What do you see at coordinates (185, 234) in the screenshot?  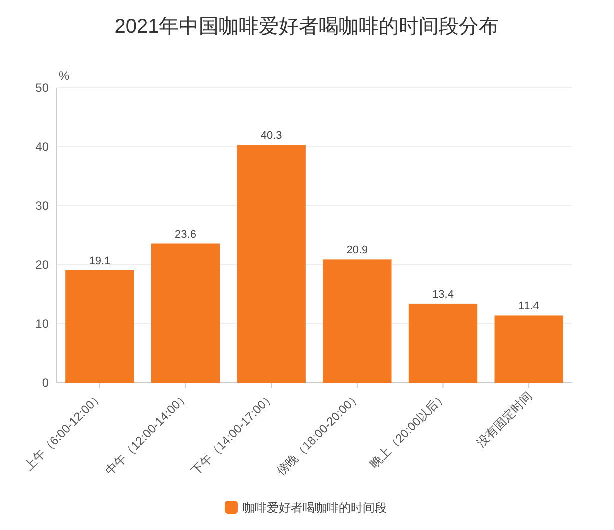 I see `data-label: 23.6` at bounding box center [185, 234].